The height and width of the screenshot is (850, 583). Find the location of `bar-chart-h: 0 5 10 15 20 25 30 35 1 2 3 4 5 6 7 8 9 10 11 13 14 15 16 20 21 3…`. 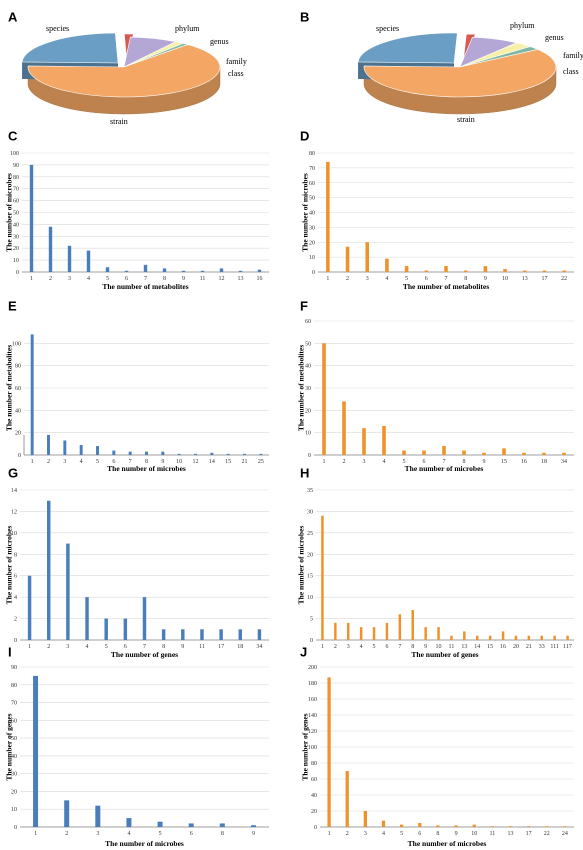

bar-chart-h: 0 5 10 15 20 25 30 35 1 2 3 4 5 6 7 8 9 10 11 13 14 15 16 20 21 3… is located at coordinates (435, 573).